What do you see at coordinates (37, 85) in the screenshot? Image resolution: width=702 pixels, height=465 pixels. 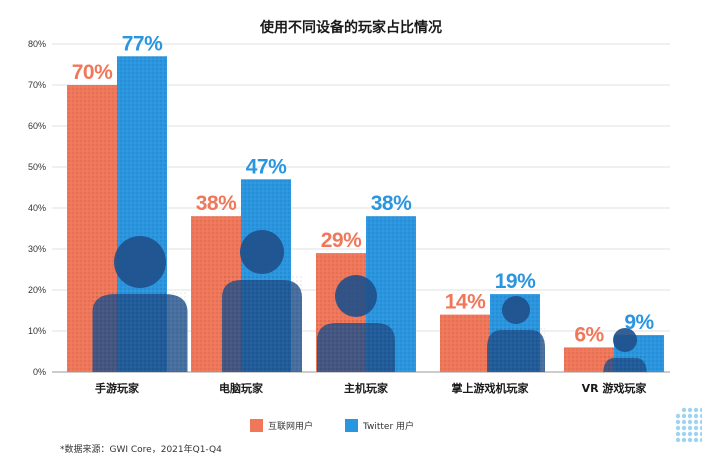 I see `y-tick-label: 70%` at bounding box center [37, 85].